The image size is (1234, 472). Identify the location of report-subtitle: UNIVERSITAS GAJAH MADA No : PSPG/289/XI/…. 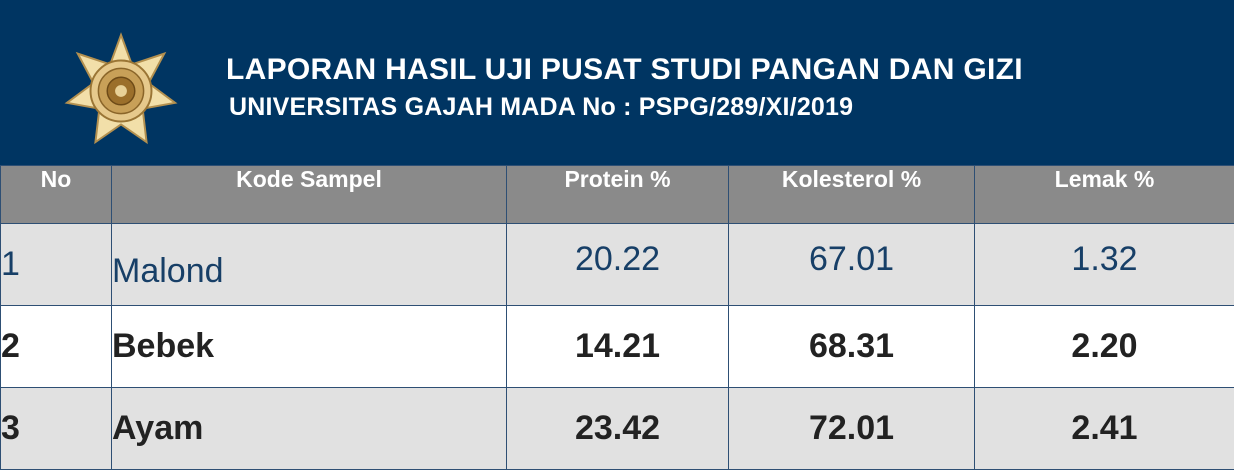
(541, 107).